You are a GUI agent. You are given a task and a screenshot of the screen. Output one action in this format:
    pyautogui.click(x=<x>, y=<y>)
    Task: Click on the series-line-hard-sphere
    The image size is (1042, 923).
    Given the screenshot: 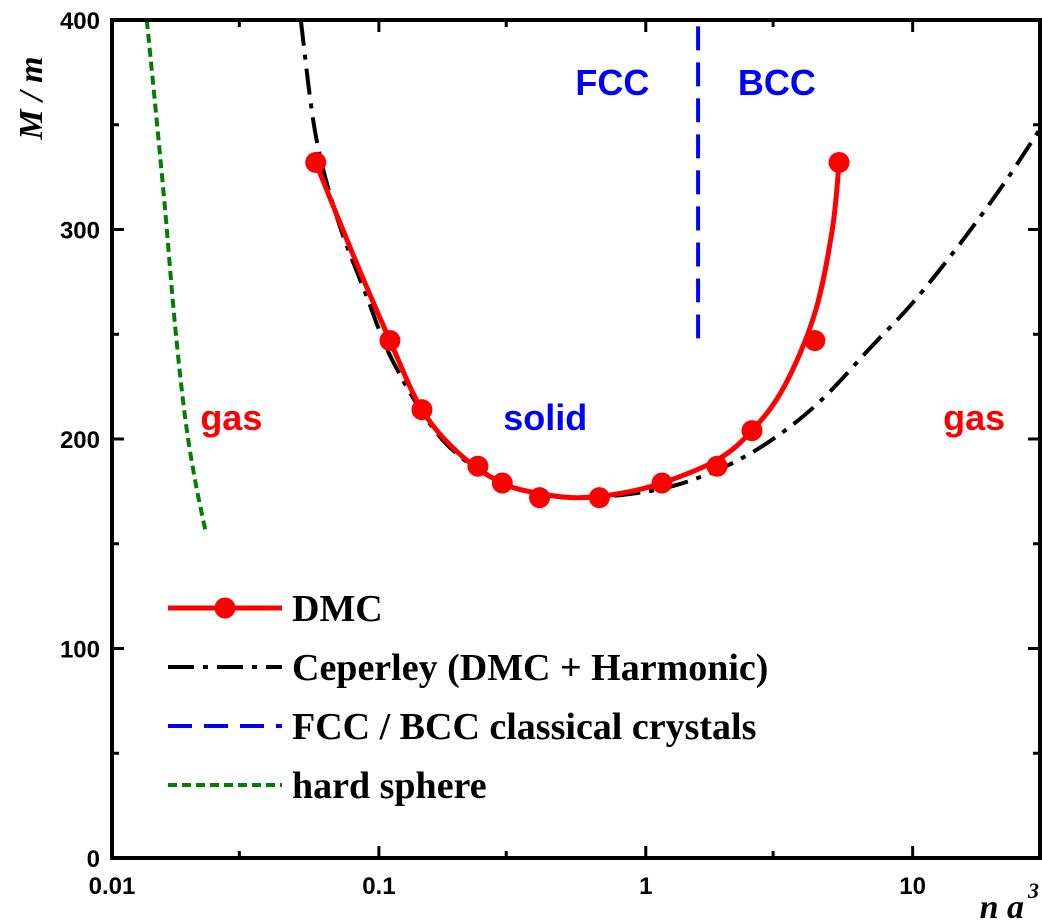 What is the action you would take?
    pyautogui.click(x=176, y=277)
    